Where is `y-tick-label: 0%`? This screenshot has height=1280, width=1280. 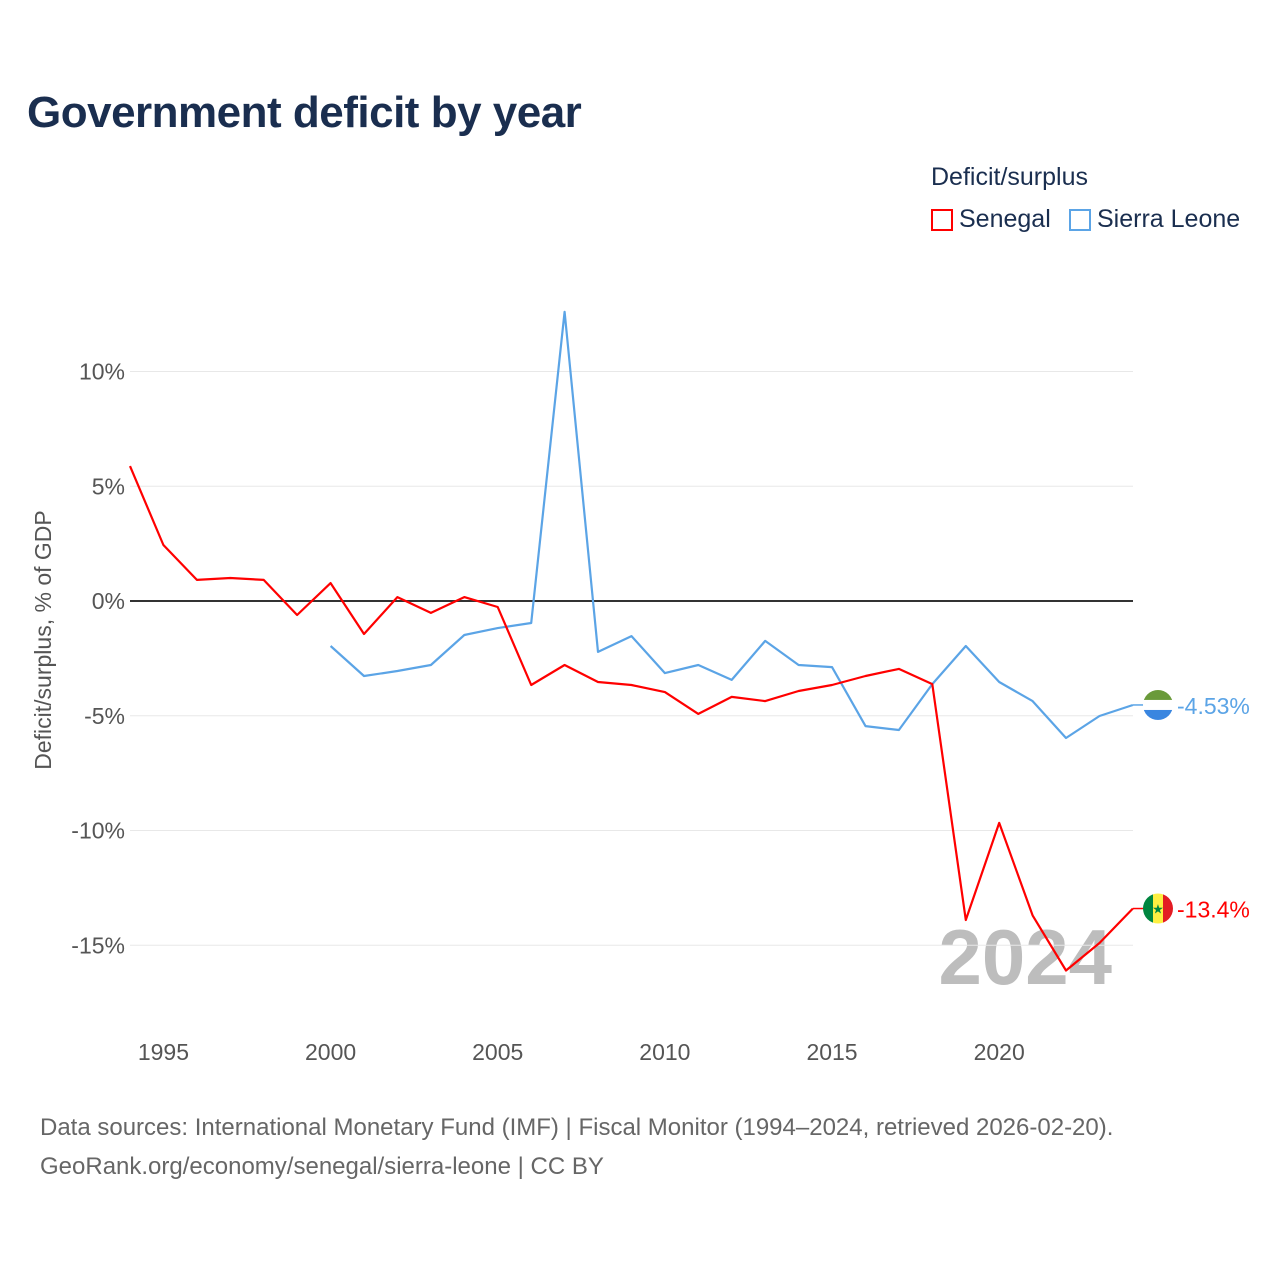
y-tick-label: 0% is located at coordinates (108, 601).